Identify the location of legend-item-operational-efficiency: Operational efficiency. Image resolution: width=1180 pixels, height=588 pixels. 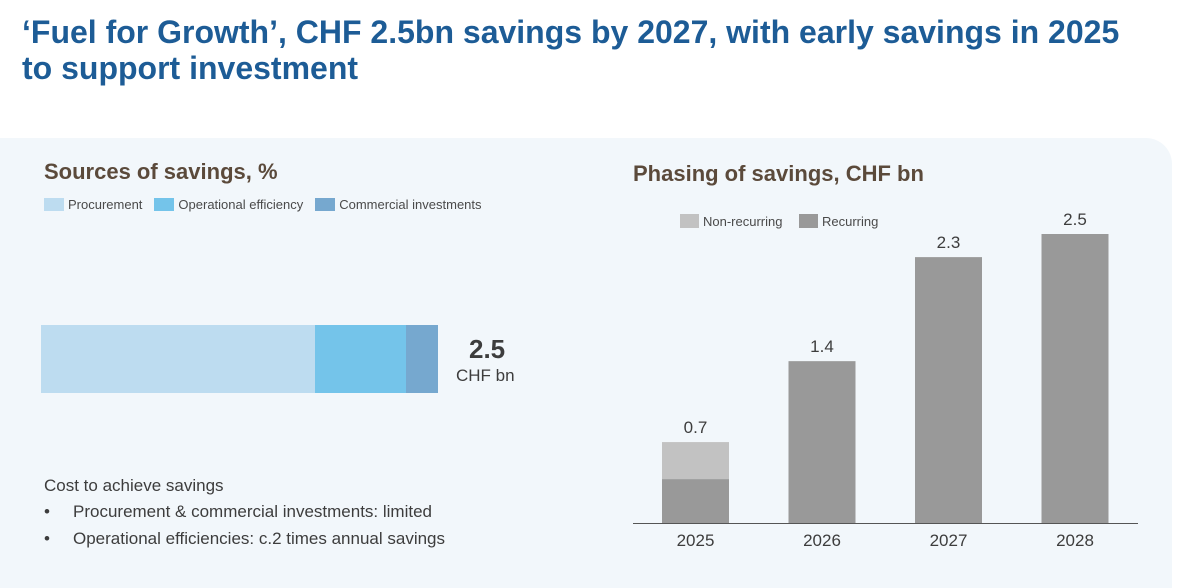
(228, 204).